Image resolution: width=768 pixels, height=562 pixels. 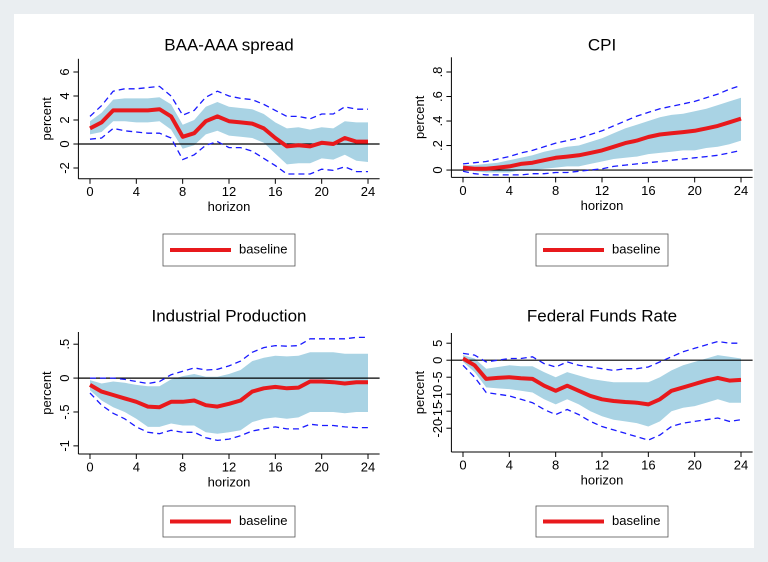 I want to click on y-tick-label: .4, so click(x=437, y=121).